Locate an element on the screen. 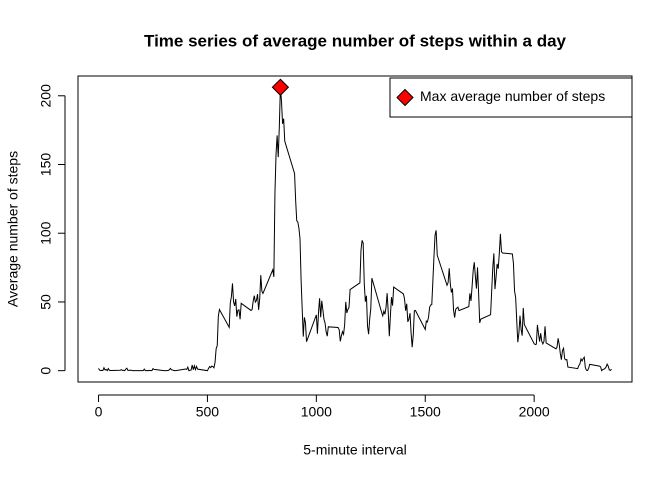 This screenshot has width=672, height=480. x-tick-label: 0 is located at coordinates (99, 412).